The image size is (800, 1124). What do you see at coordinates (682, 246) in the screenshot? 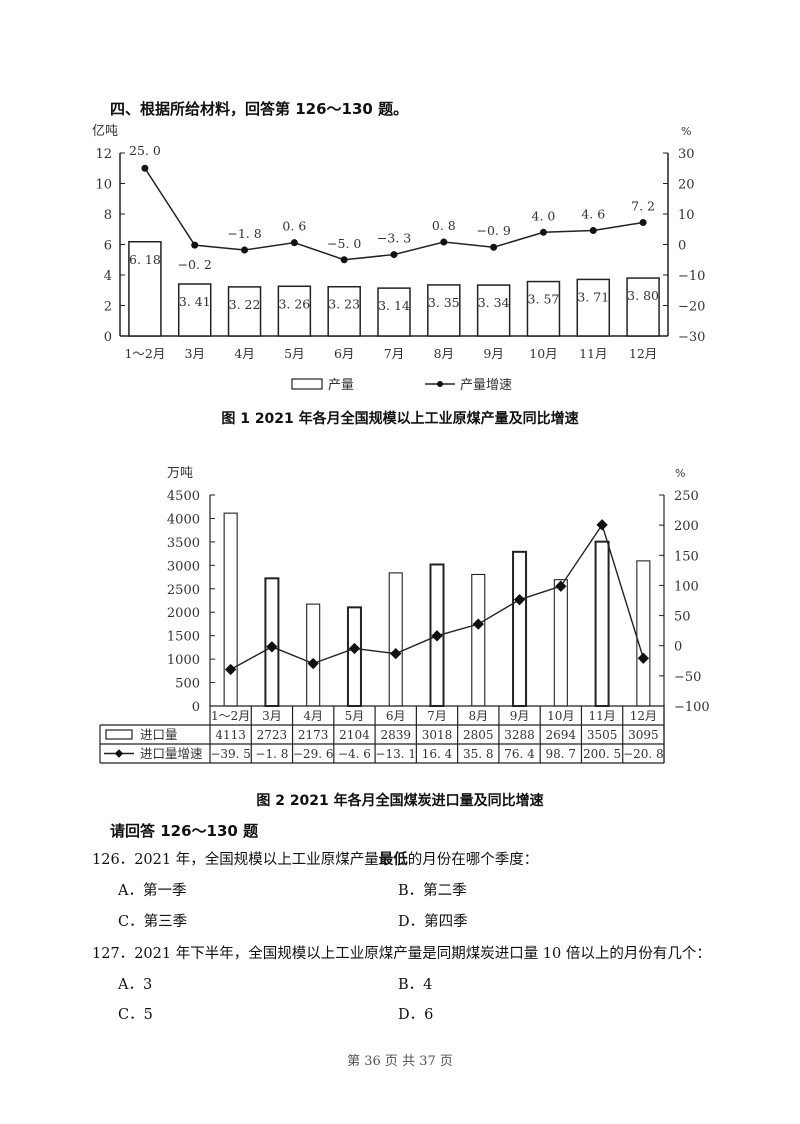
I see `right-tick-label: 0` at bounding box center [682, 246].